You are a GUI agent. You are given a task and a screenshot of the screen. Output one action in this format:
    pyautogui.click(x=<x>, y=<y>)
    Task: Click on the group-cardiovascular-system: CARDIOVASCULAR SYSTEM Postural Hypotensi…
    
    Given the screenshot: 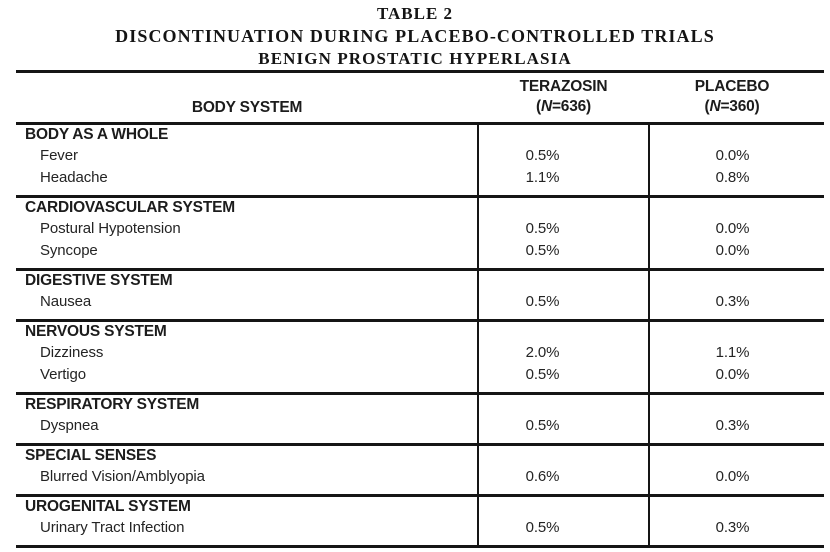 What is the action you would take?
    pyautogui.click(x=420, y=232)
    